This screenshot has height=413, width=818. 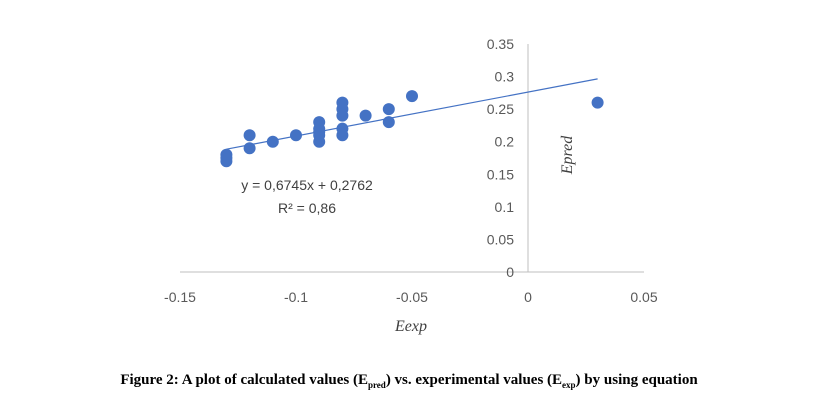 What do you see at coordinates (244, 380) in the screenshot?
I see `caption-prefix: Figure 2: A plot of calculated values (E` at bounding box center [244, 380].